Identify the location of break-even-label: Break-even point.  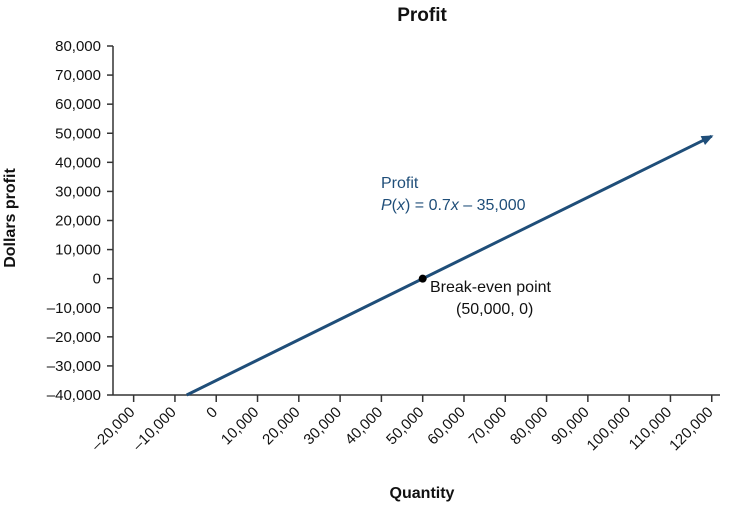
(491, 287).